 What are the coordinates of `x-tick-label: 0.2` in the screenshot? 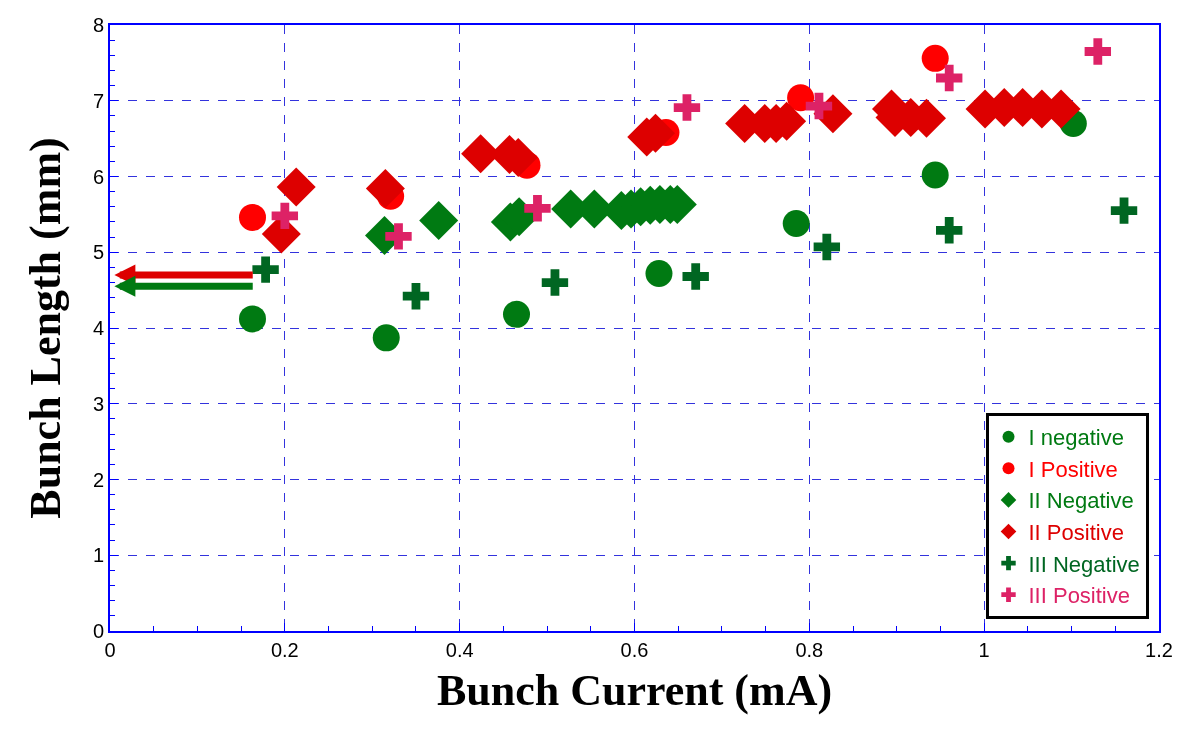 It's located at (284, 650).